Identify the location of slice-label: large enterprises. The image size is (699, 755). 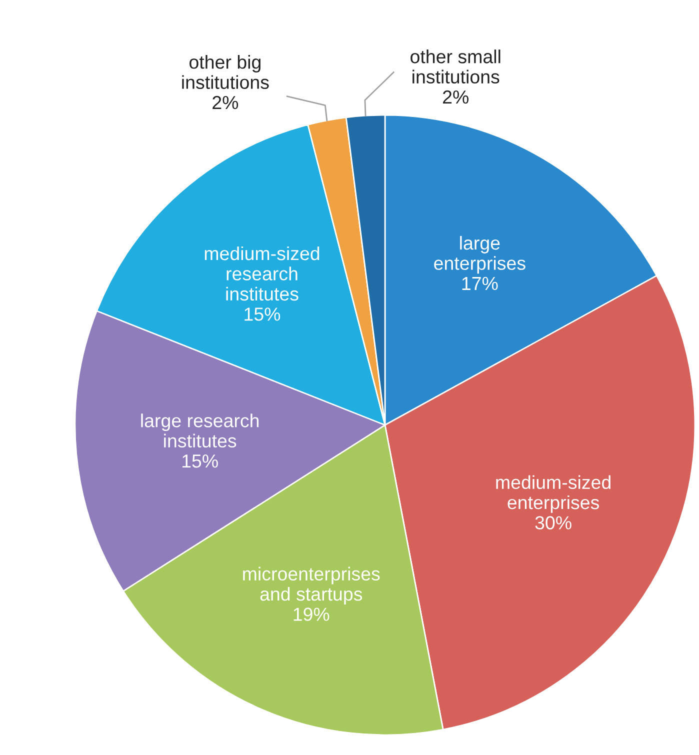
(480, 255).